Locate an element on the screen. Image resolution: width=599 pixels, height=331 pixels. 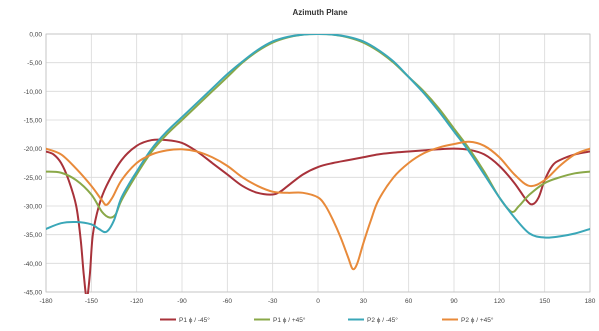
x-tick-label: -150 is located at coordinates (91, 301).